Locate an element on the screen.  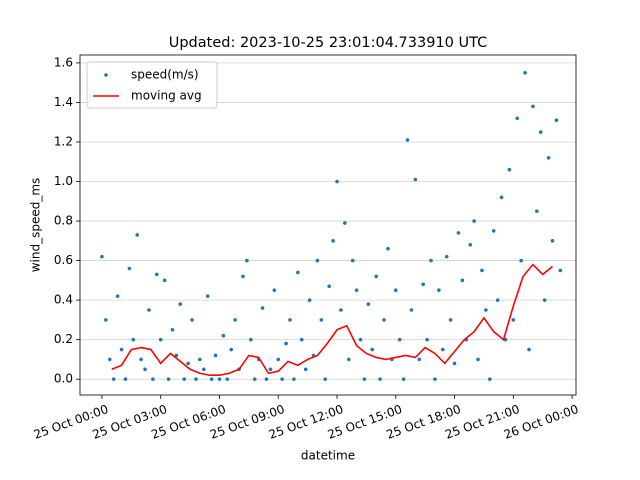
legend-box is located at coordinates (152, 85).